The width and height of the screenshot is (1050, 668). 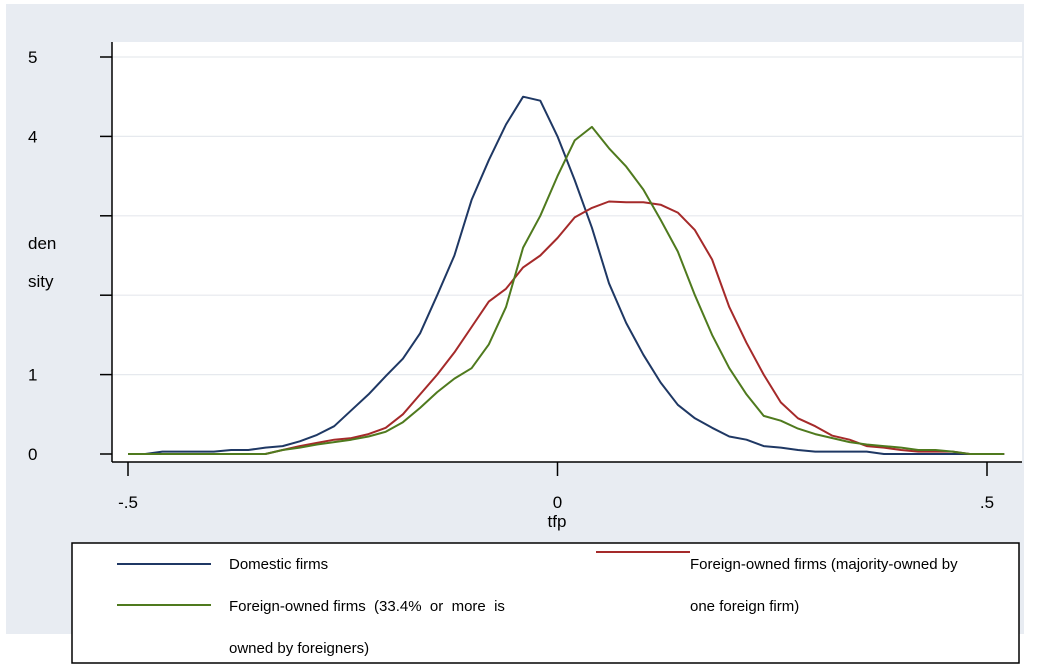 What do you see at coordinates (41, 281) in the screenshot?
I see `y-axis-title-line2: sity` at bounding box center [41, 281].